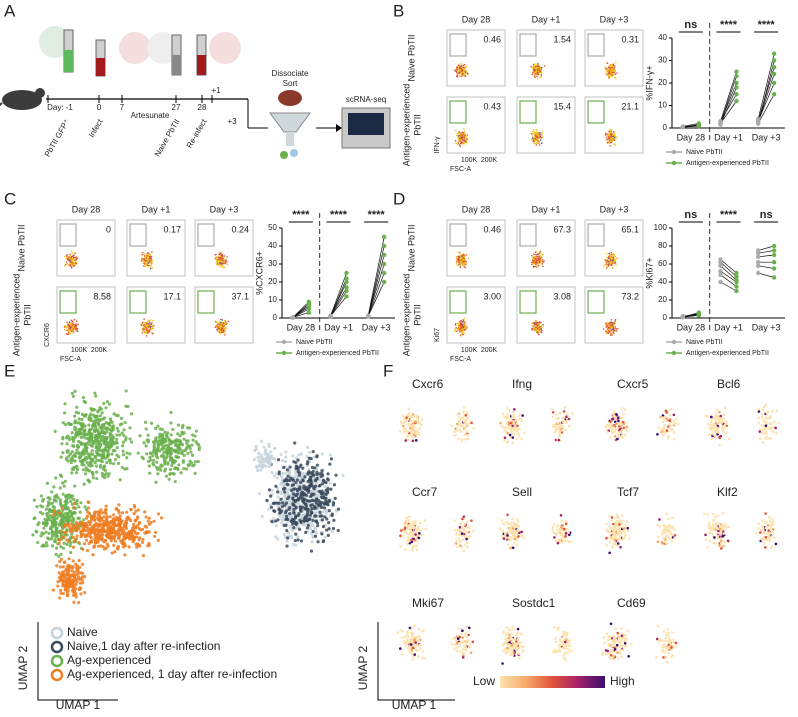 This screenshot has width=798, height=717. I want to click on gate-value: 1.54, so click(562, 39).